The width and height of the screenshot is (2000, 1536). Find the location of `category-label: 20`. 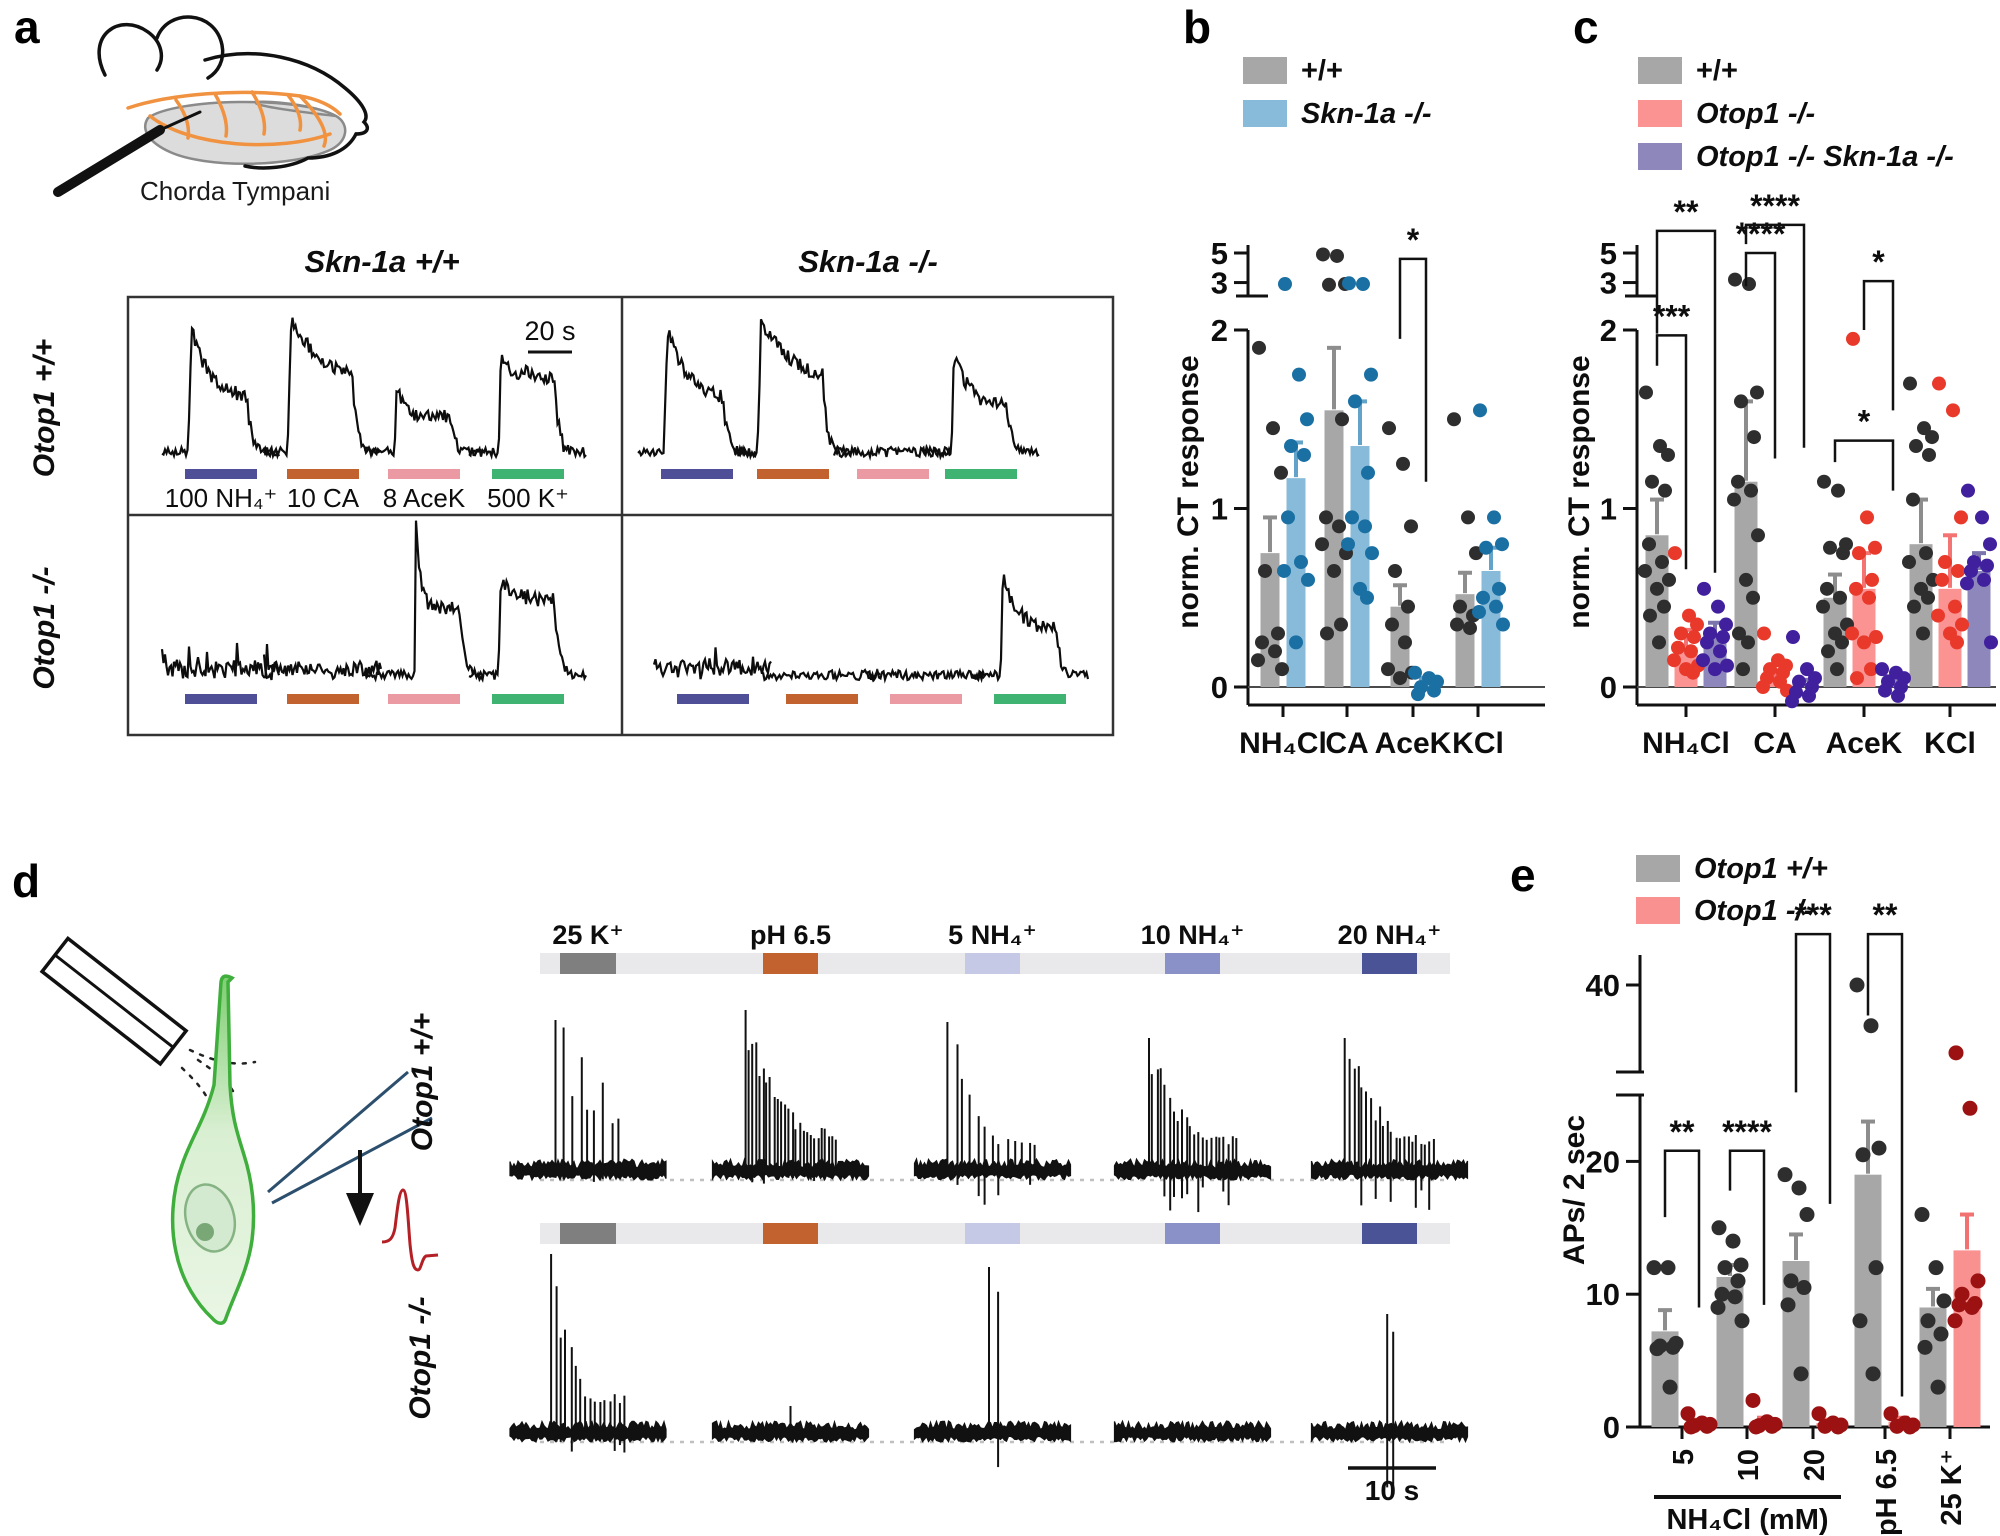

category-label: 20 is located at coordinates (1815, 1465).